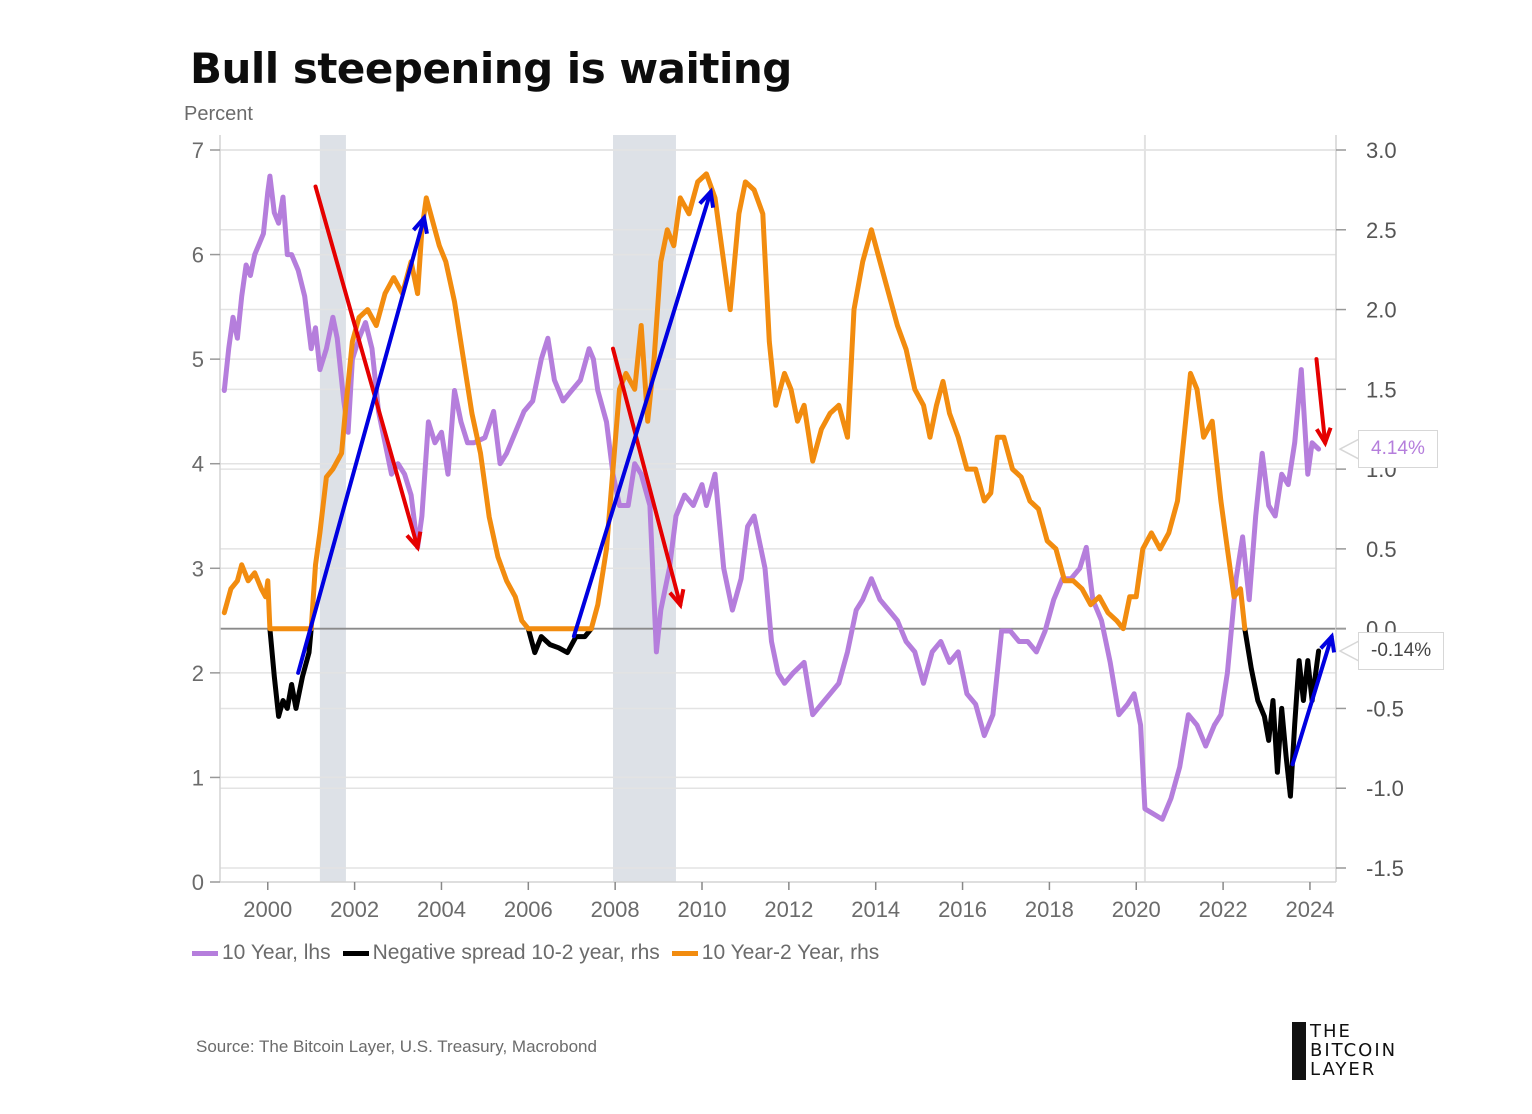 The height and width of the screenshot is (1114, 1532). Describe the element at coordinates (1385, 788) in the screenshot. I see `right-tick-label: -1.0` at that location.